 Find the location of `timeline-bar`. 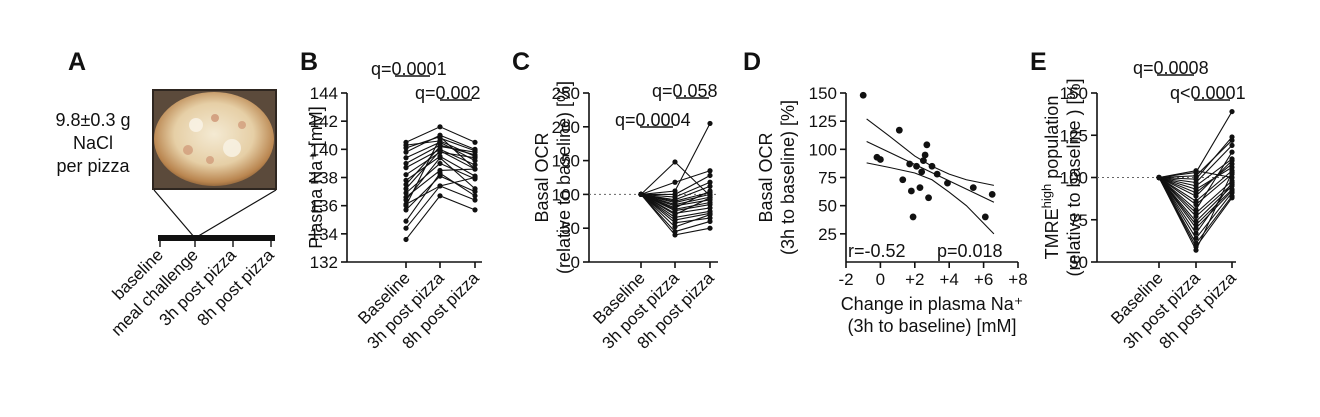

timeline-bar is located at coordinates (216, 238).